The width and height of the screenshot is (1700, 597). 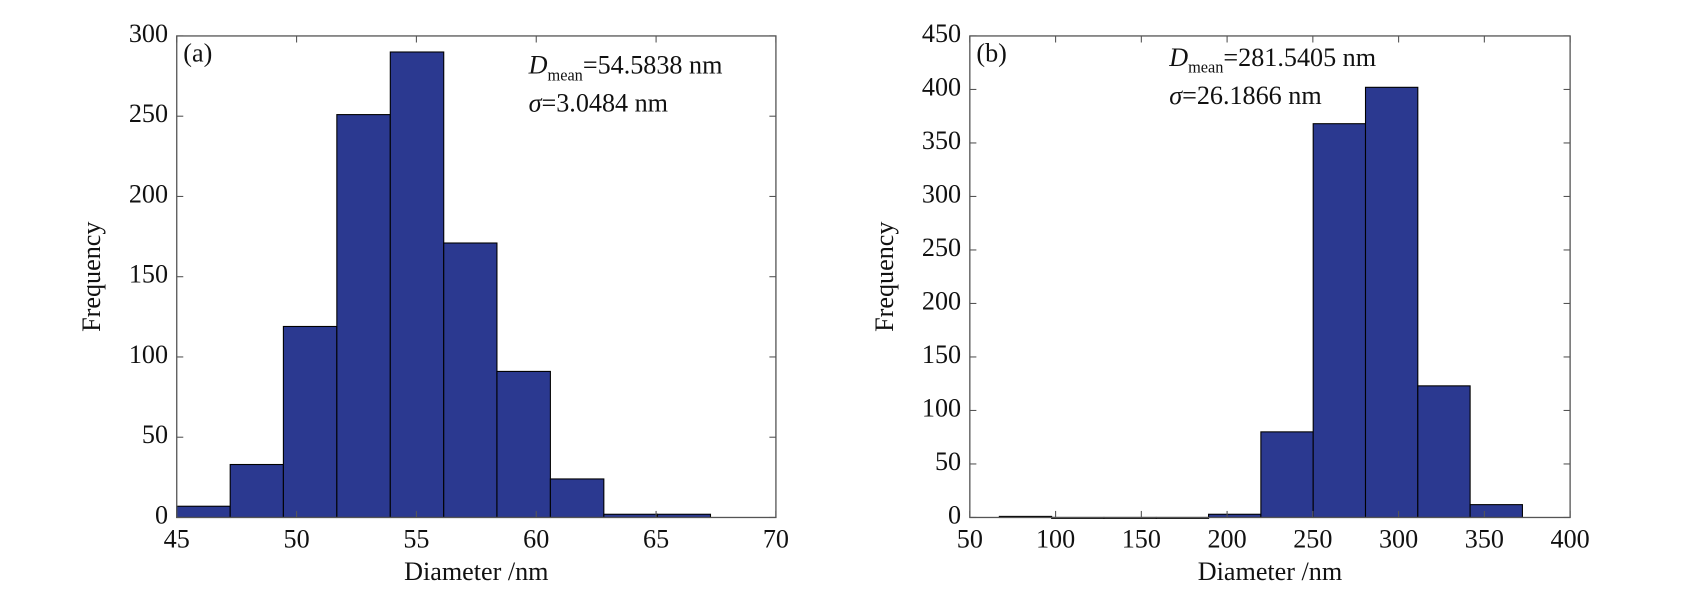 I want to click on y-tick-label: 350, so click(x=941, y=140).